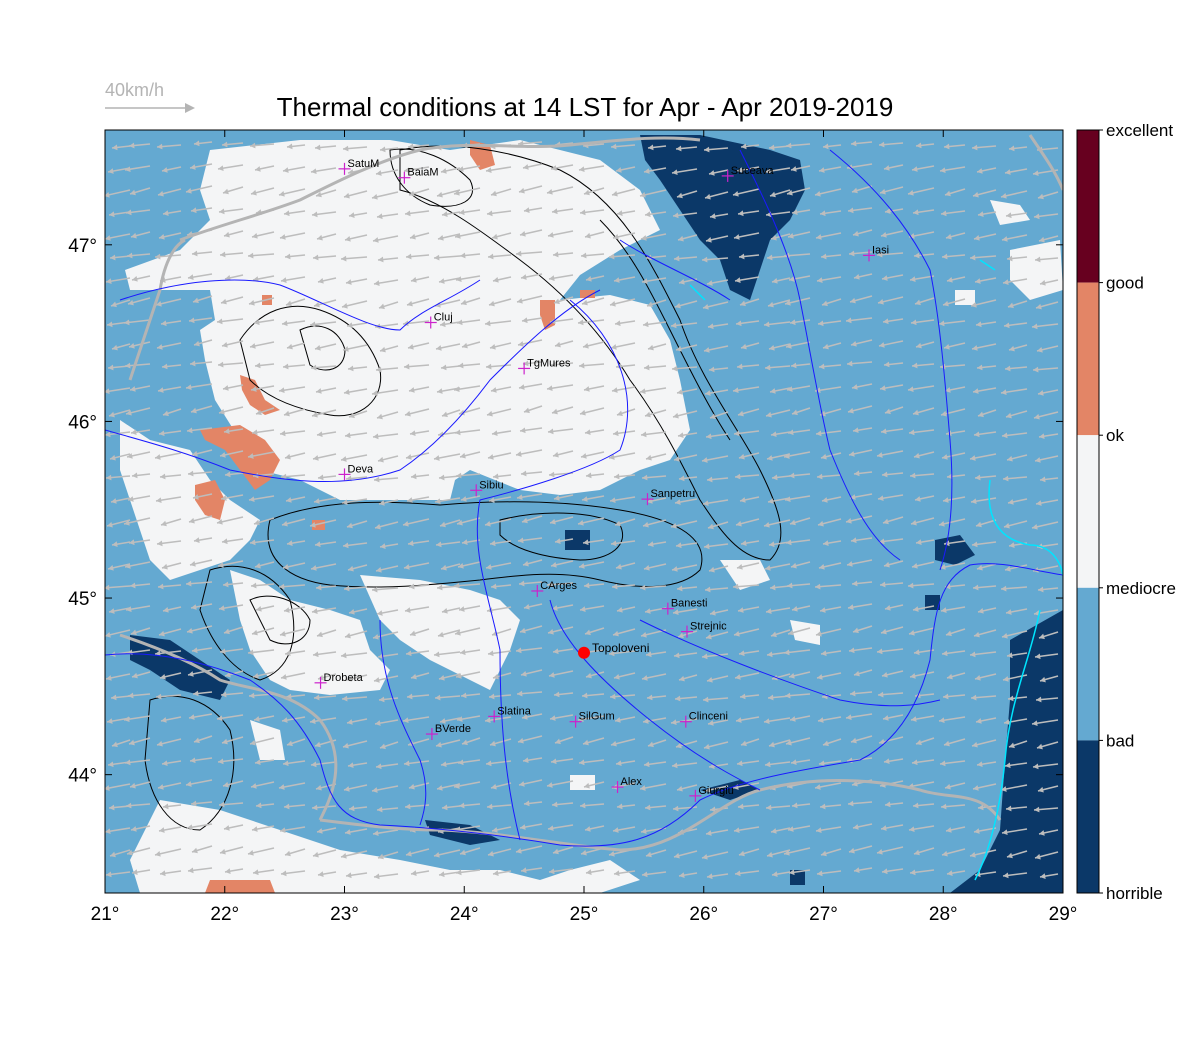  I want to click on point-of-interest: Topoloveni, so click(613, 650).